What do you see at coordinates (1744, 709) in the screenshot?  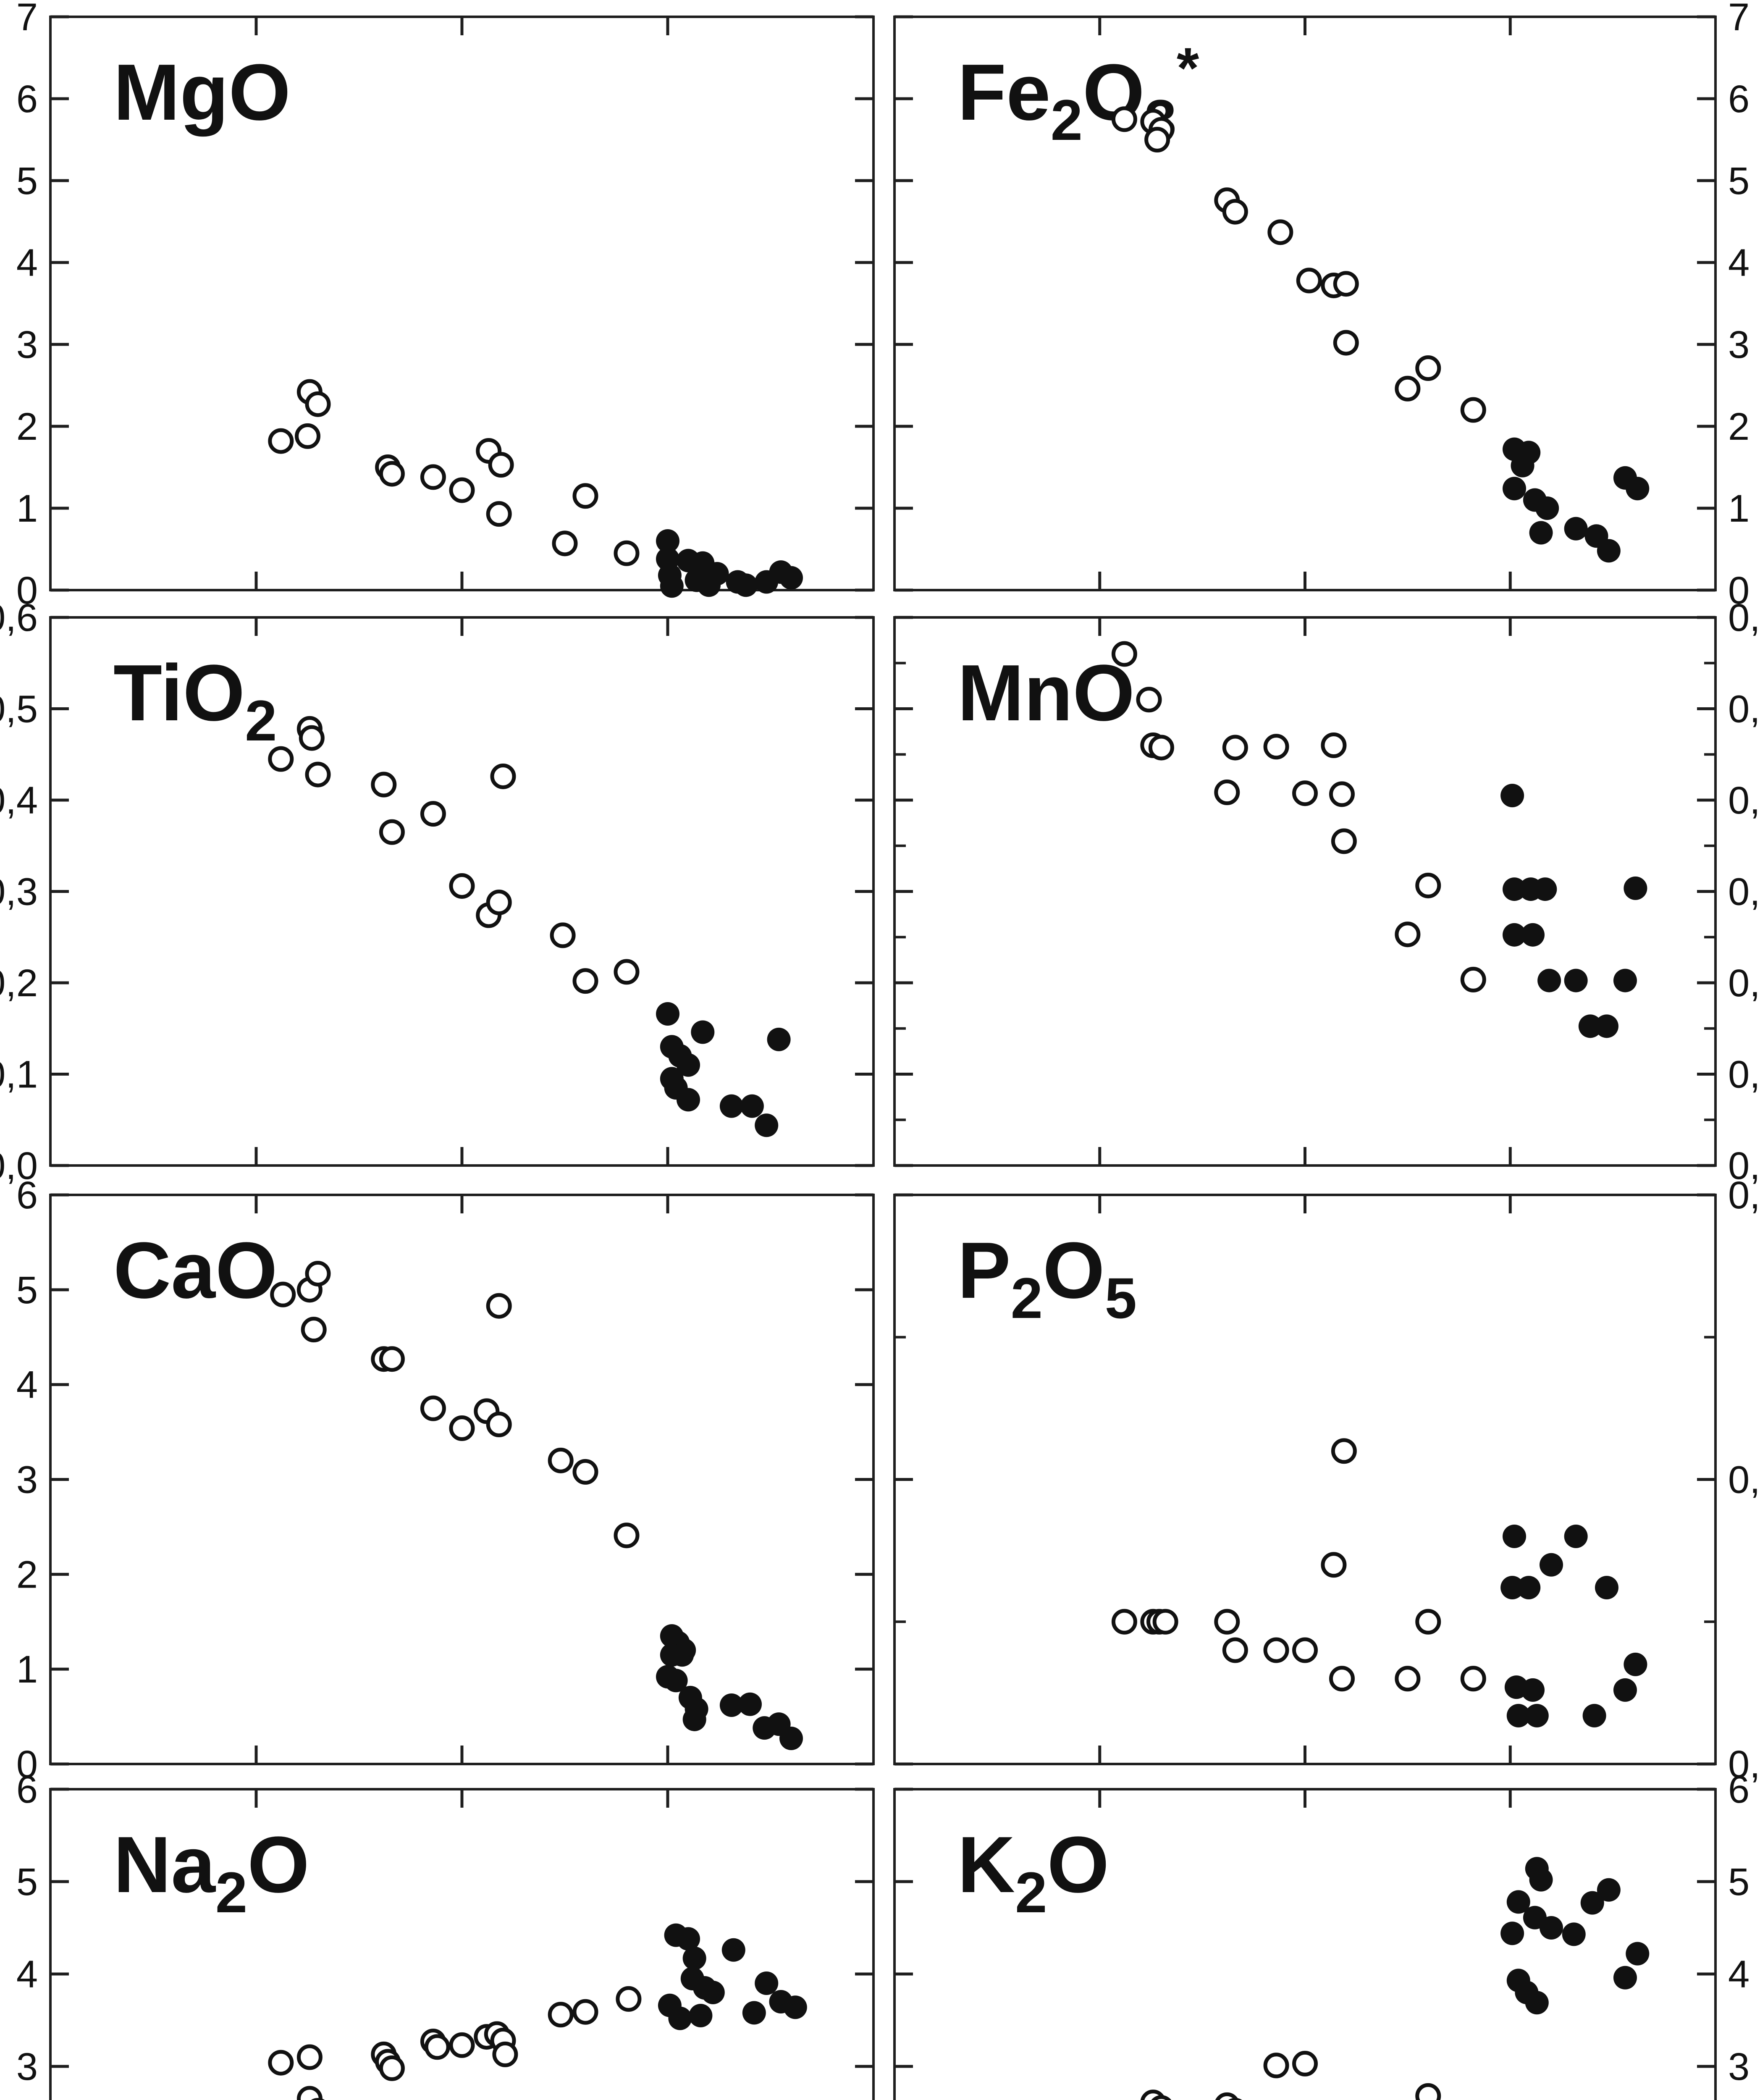 I see `y-tick-label-mno: 0,10` at bounding box center [1744, 709].